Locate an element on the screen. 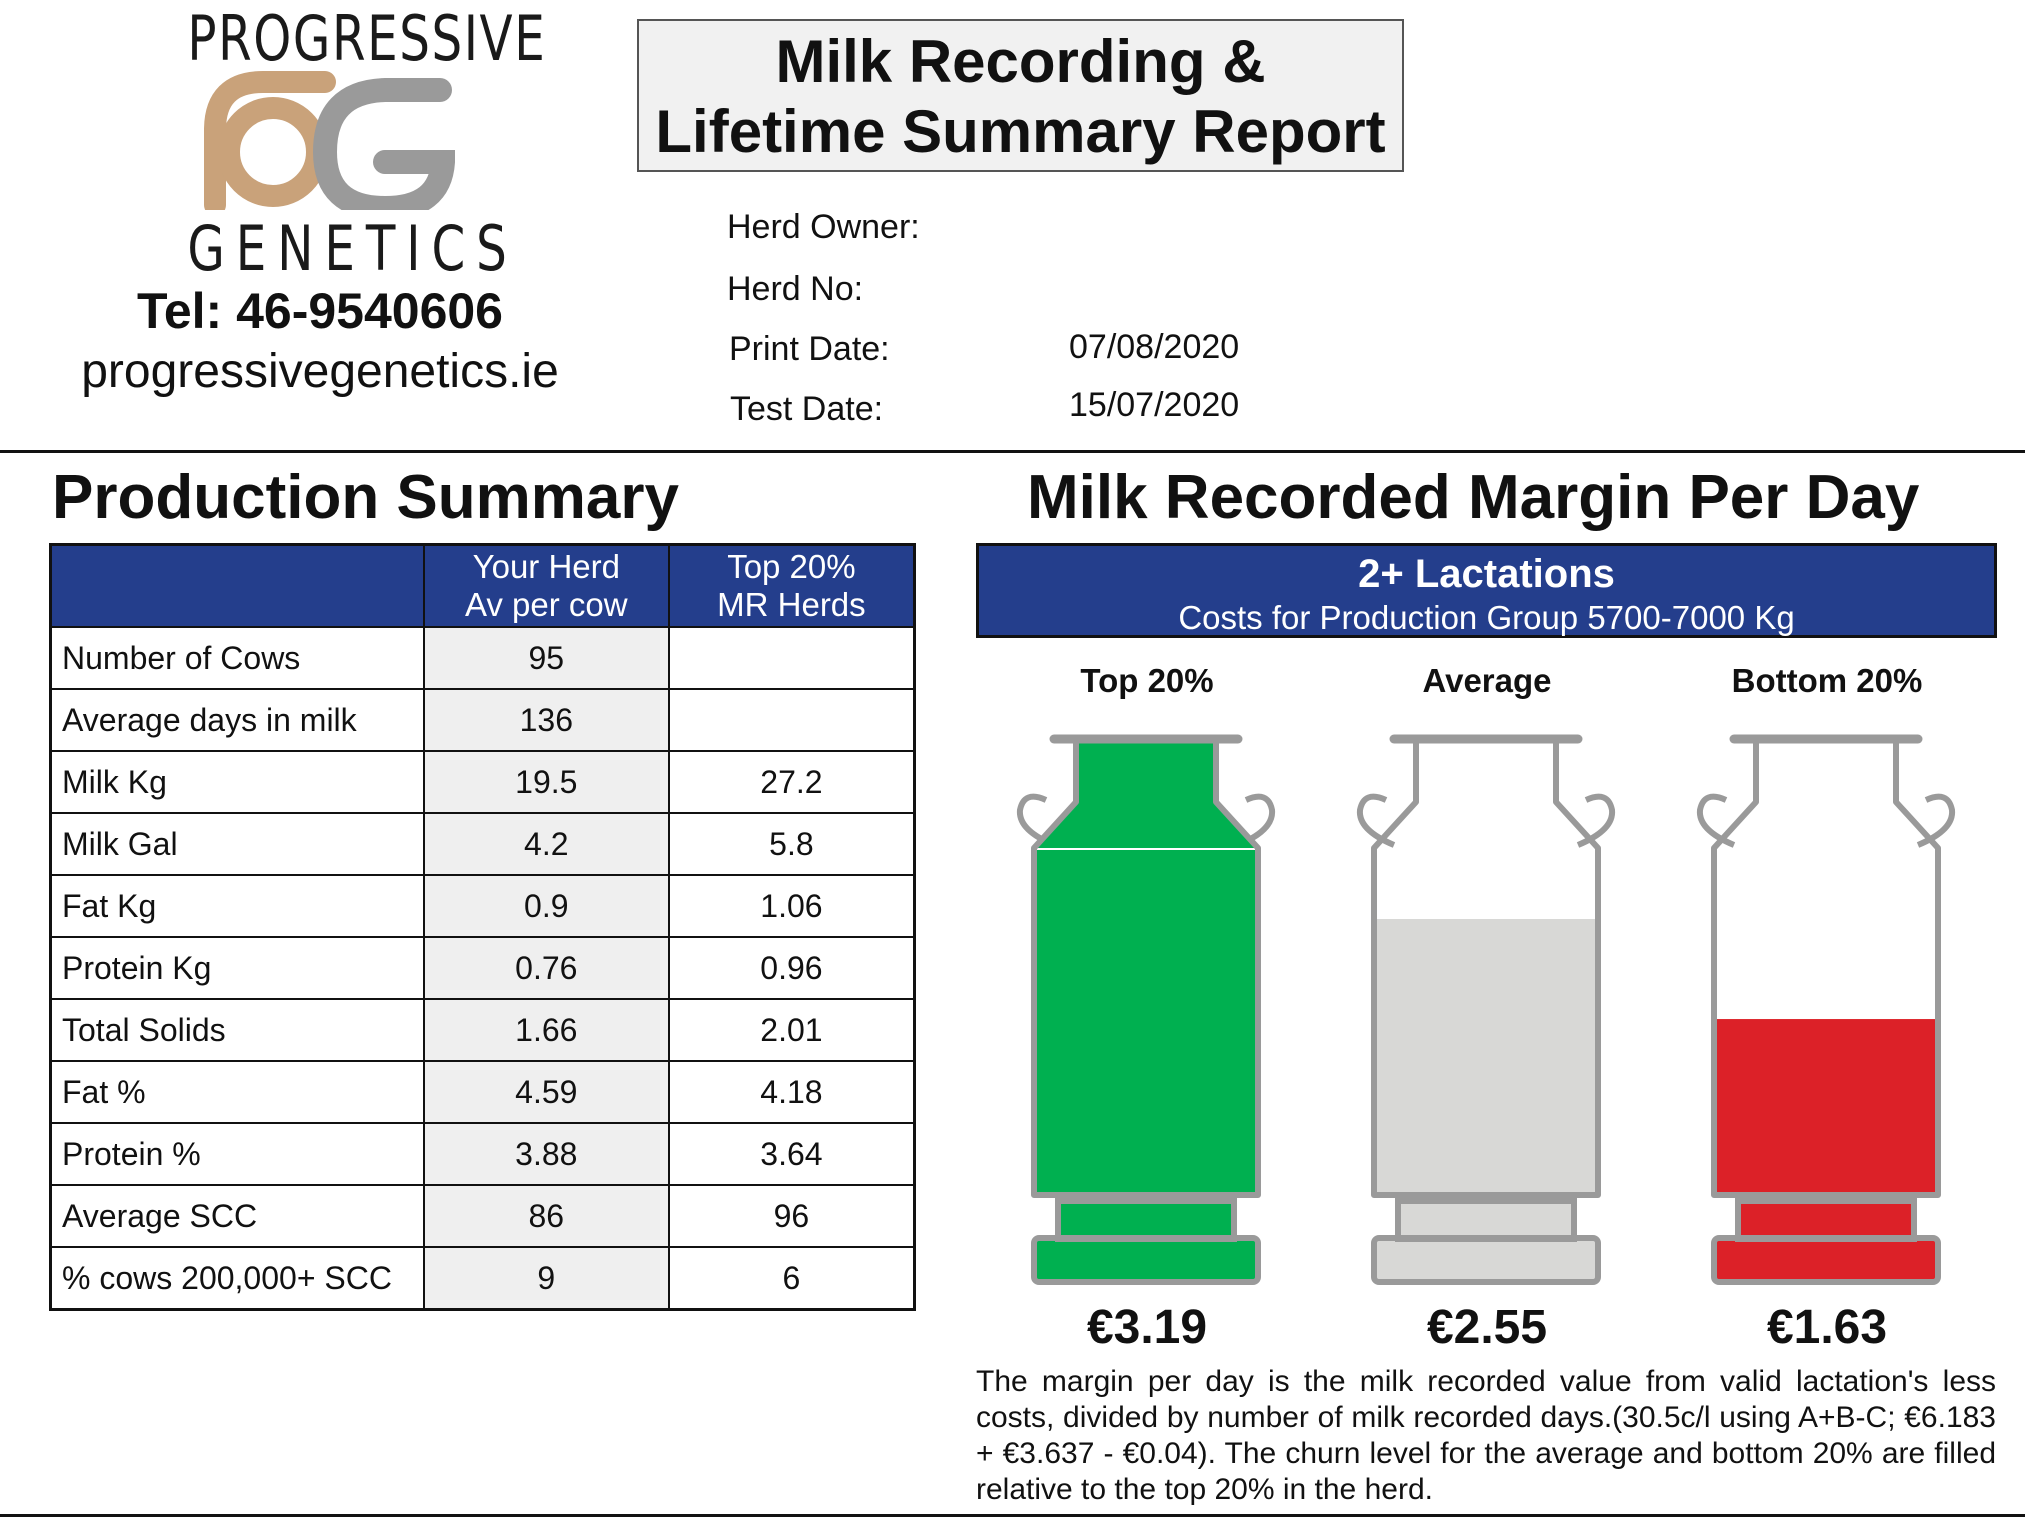 This screenshot has width=2025, height=1520. top20-value: 6 is located at coordinates (791, 1278).